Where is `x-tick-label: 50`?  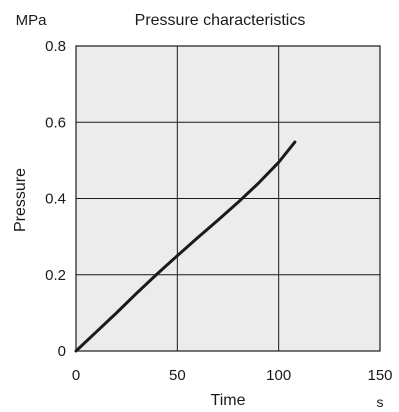
x-tick-label: 50 is located at coordinates (177, 375).